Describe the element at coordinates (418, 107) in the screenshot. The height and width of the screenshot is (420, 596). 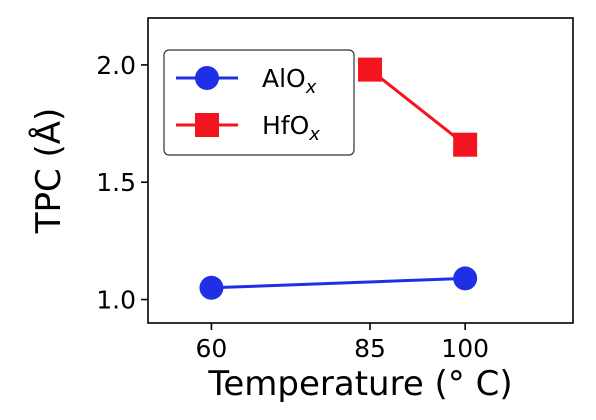
I see `series-line-hfo` at that location.